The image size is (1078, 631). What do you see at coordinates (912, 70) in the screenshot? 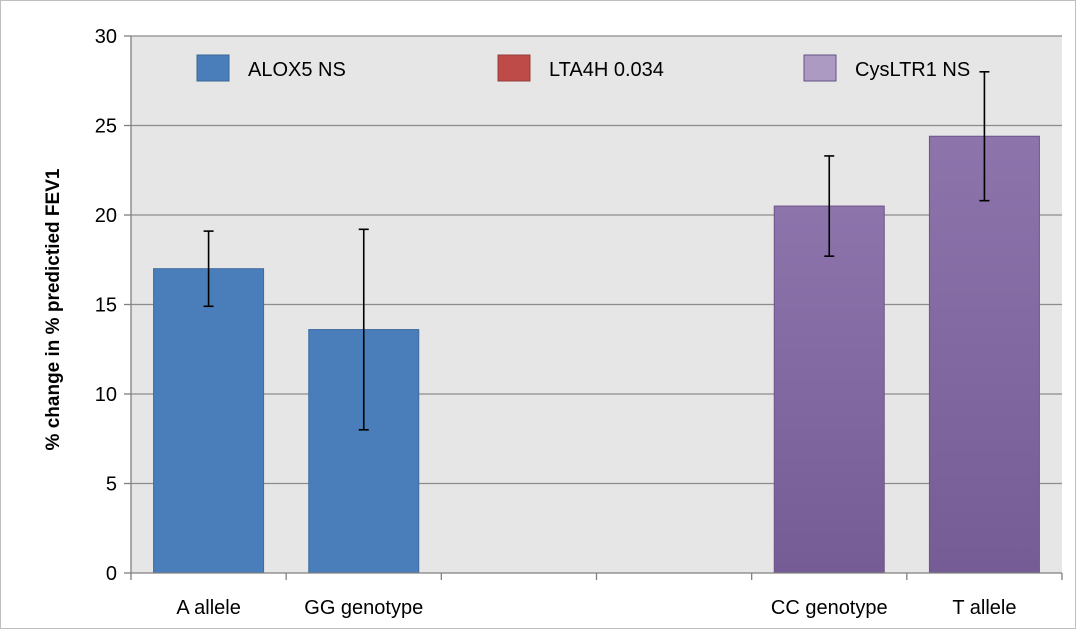
I see `legend-label: CysLTR1 NS` at bounding box center [912, 70].